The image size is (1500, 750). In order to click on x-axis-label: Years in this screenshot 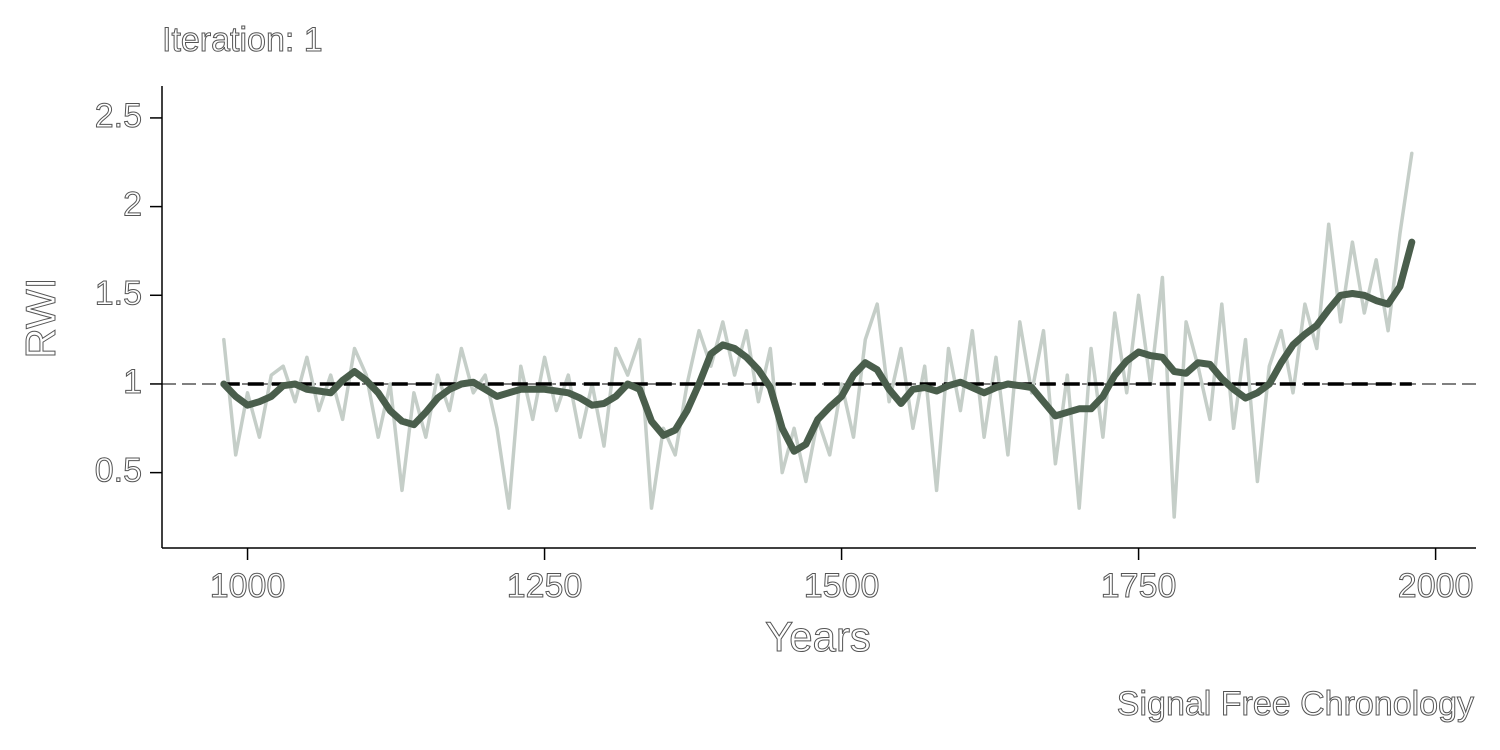, I will do `click(818, 636)`.